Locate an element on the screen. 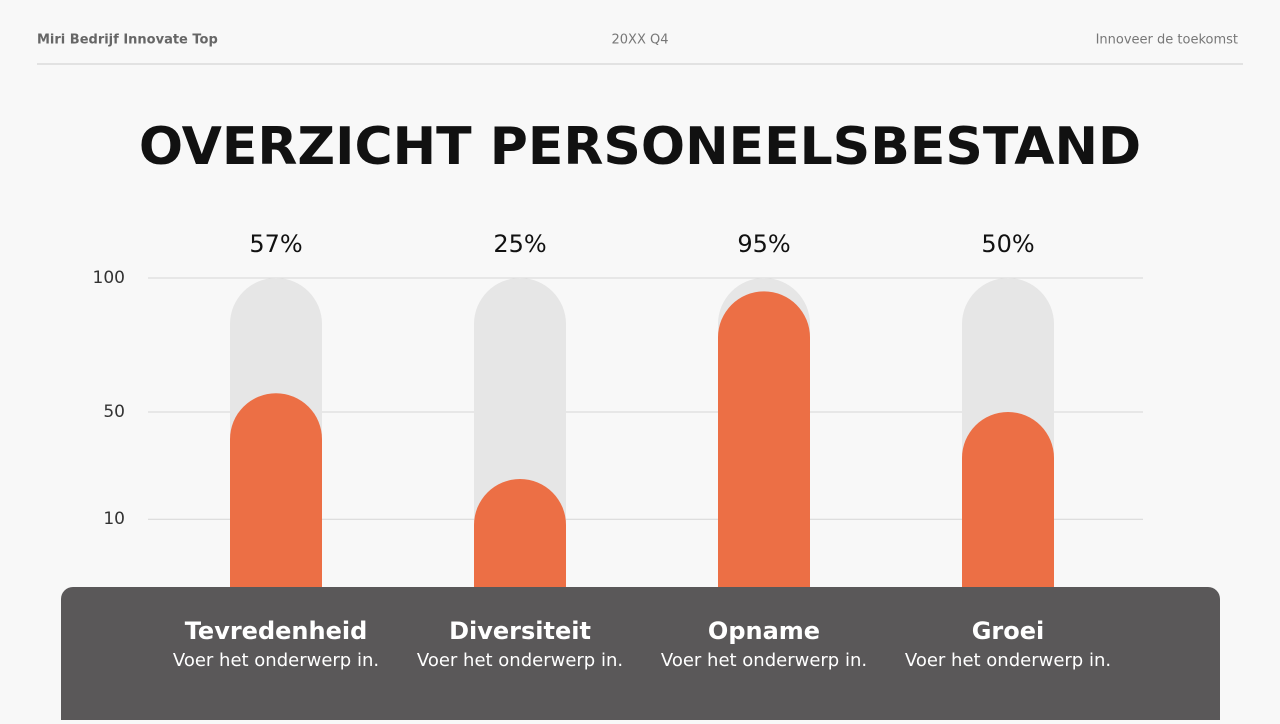  value-label: 50% is located at coordinates (1007, 244).